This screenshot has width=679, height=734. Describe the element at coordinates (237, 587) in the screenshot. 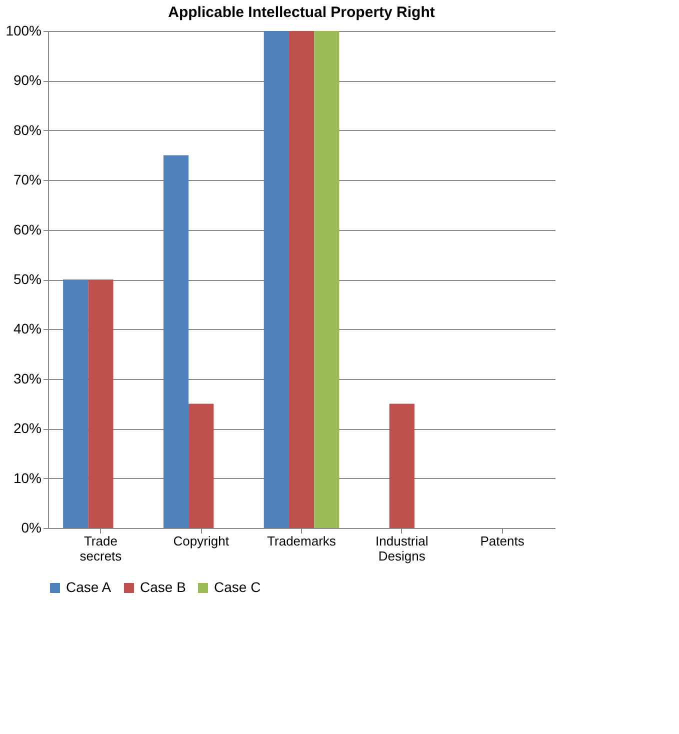

I see `legend-label: Case C` at that location.